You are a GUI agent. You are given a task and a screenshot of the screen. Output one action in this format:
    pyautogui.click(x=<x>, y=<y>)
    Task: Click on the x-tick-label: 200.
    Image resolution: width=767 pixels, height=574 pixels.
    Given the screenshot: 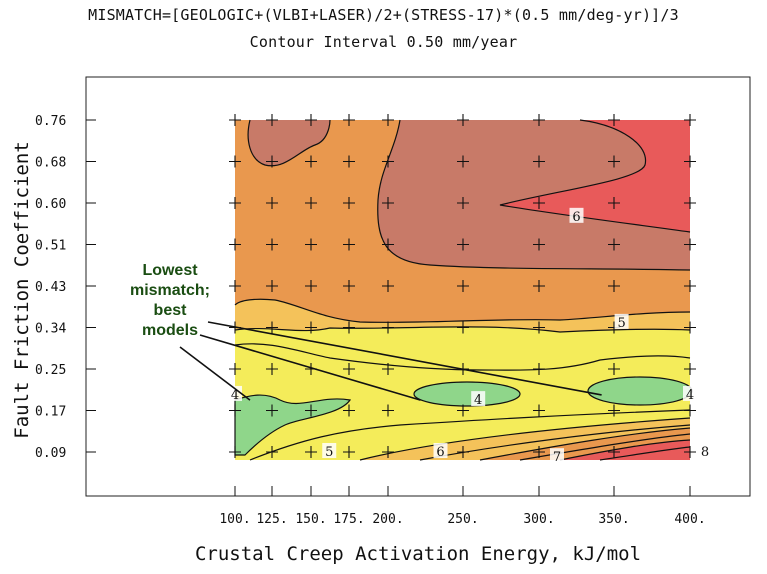 What is the action you would take?
    pyautogui.click(x=387, y=519)
    